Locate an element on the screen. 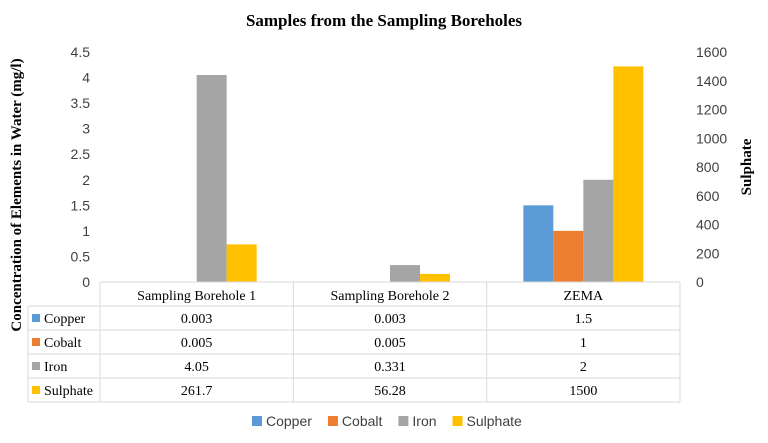 The width and height of the screenshot is (768, 443). y2-tick-label: 800 is located at coordinates (708, 167).